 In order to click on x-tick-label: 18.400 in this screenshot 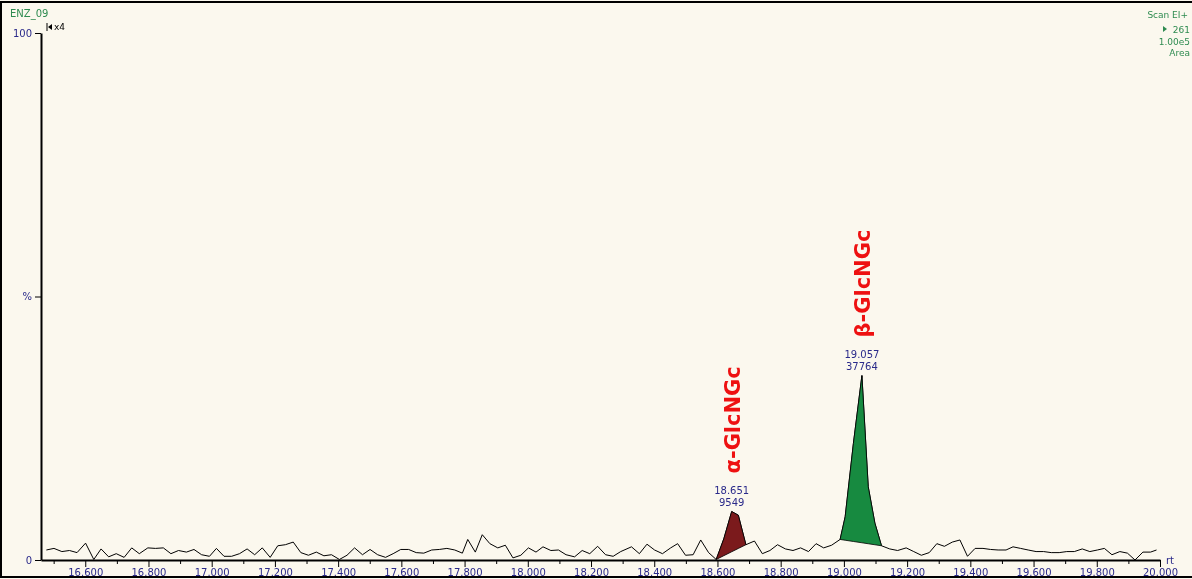, I will do `click(655, 572)`.